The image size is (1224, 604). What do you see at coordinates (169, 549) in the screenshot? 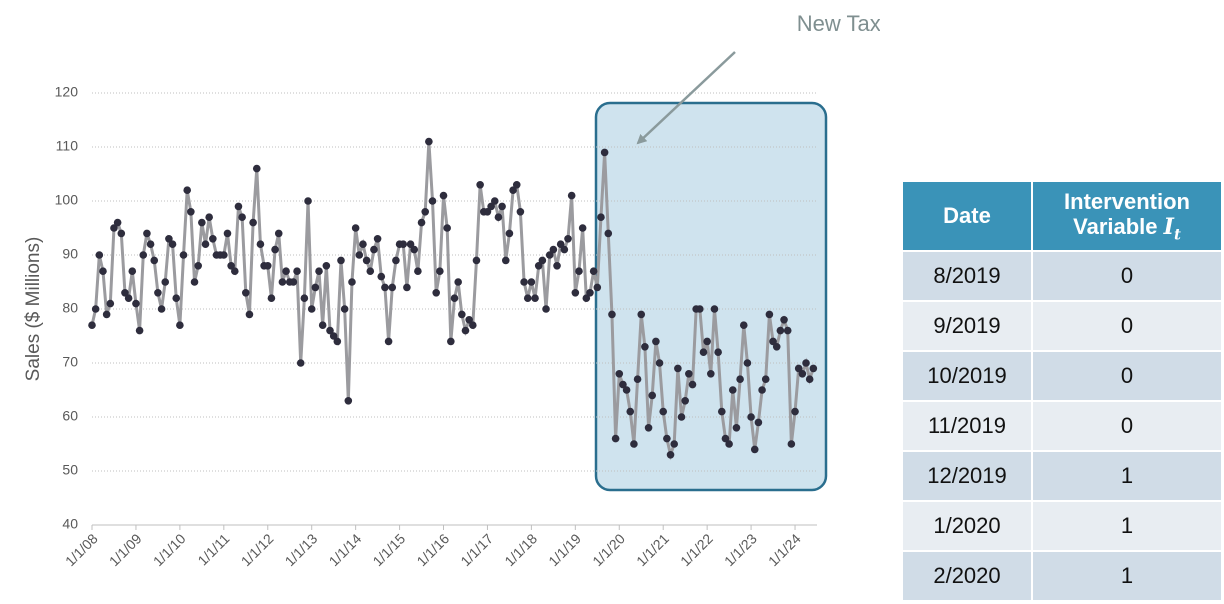
I see `x-tick-label: 1/1/10` at bounding box center [169, 549].